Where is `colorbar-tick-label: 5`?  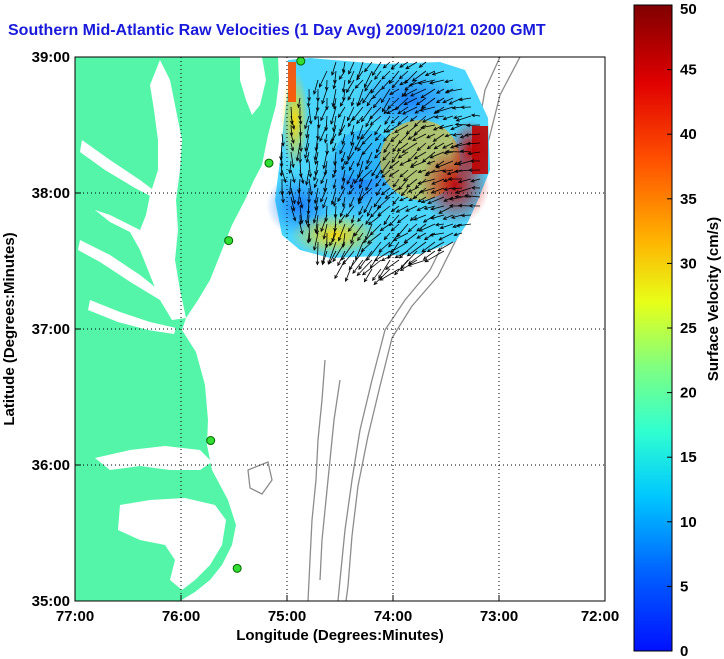 colorbar-tick-label: 5 is located at coordinates (684, 586).